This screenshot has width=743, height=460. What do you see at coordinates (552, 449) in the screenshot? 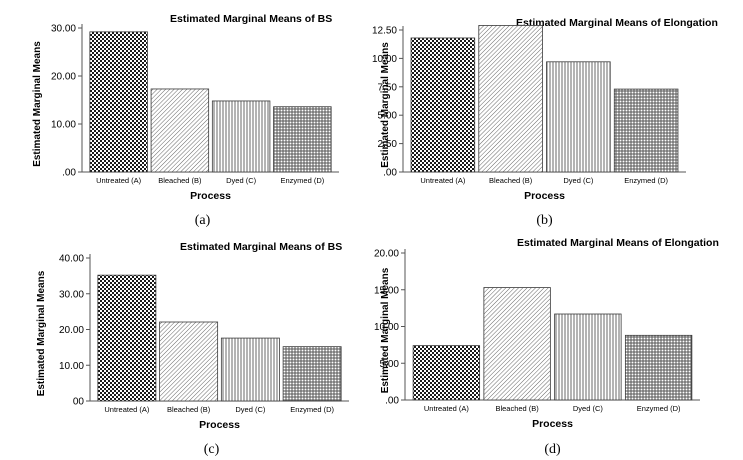
I see `panel-label: (d)` at bounding box center [552, 449].